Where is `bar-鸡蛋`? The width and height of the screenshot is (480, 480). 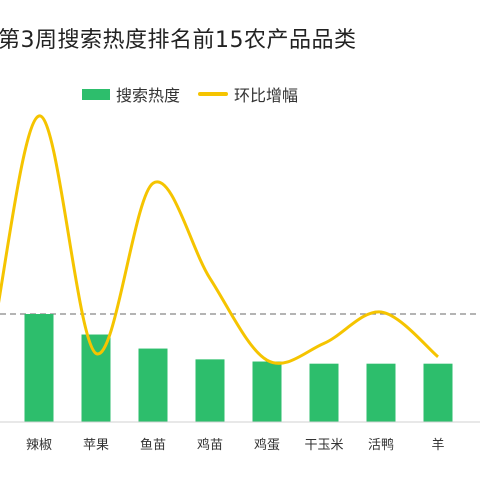
bar-鸡蛋 is located at coordinates (267, 391).